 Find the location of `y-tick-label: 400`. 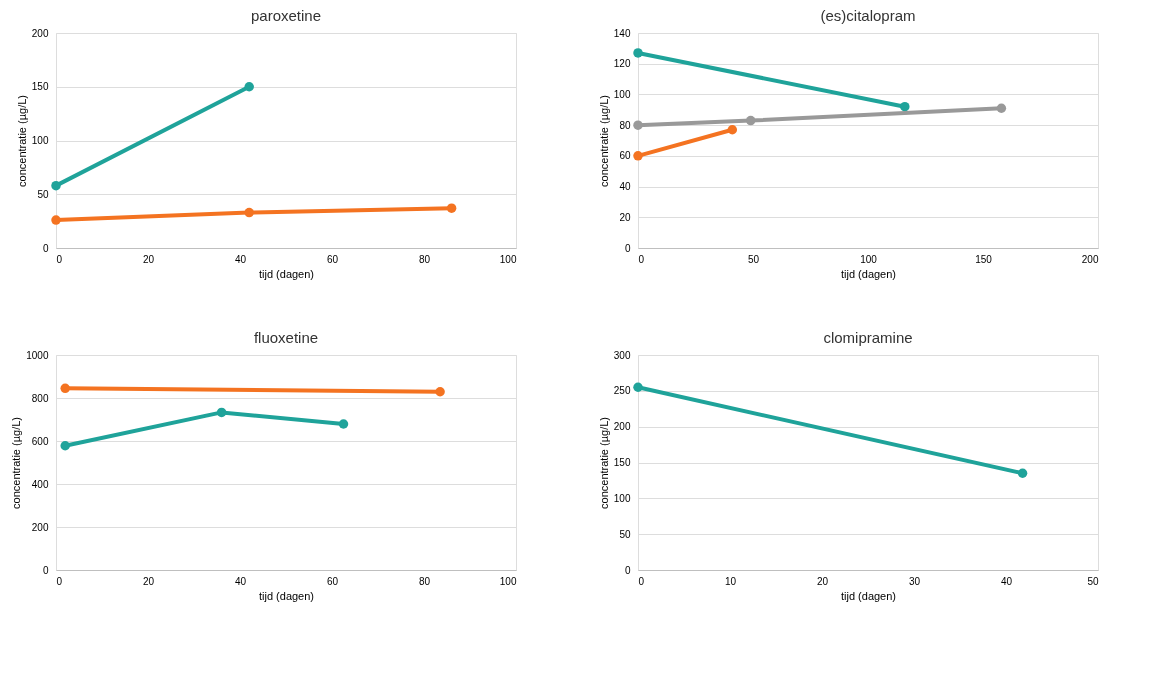

y-tick-label: 400 is located at coordinates (40, 484).